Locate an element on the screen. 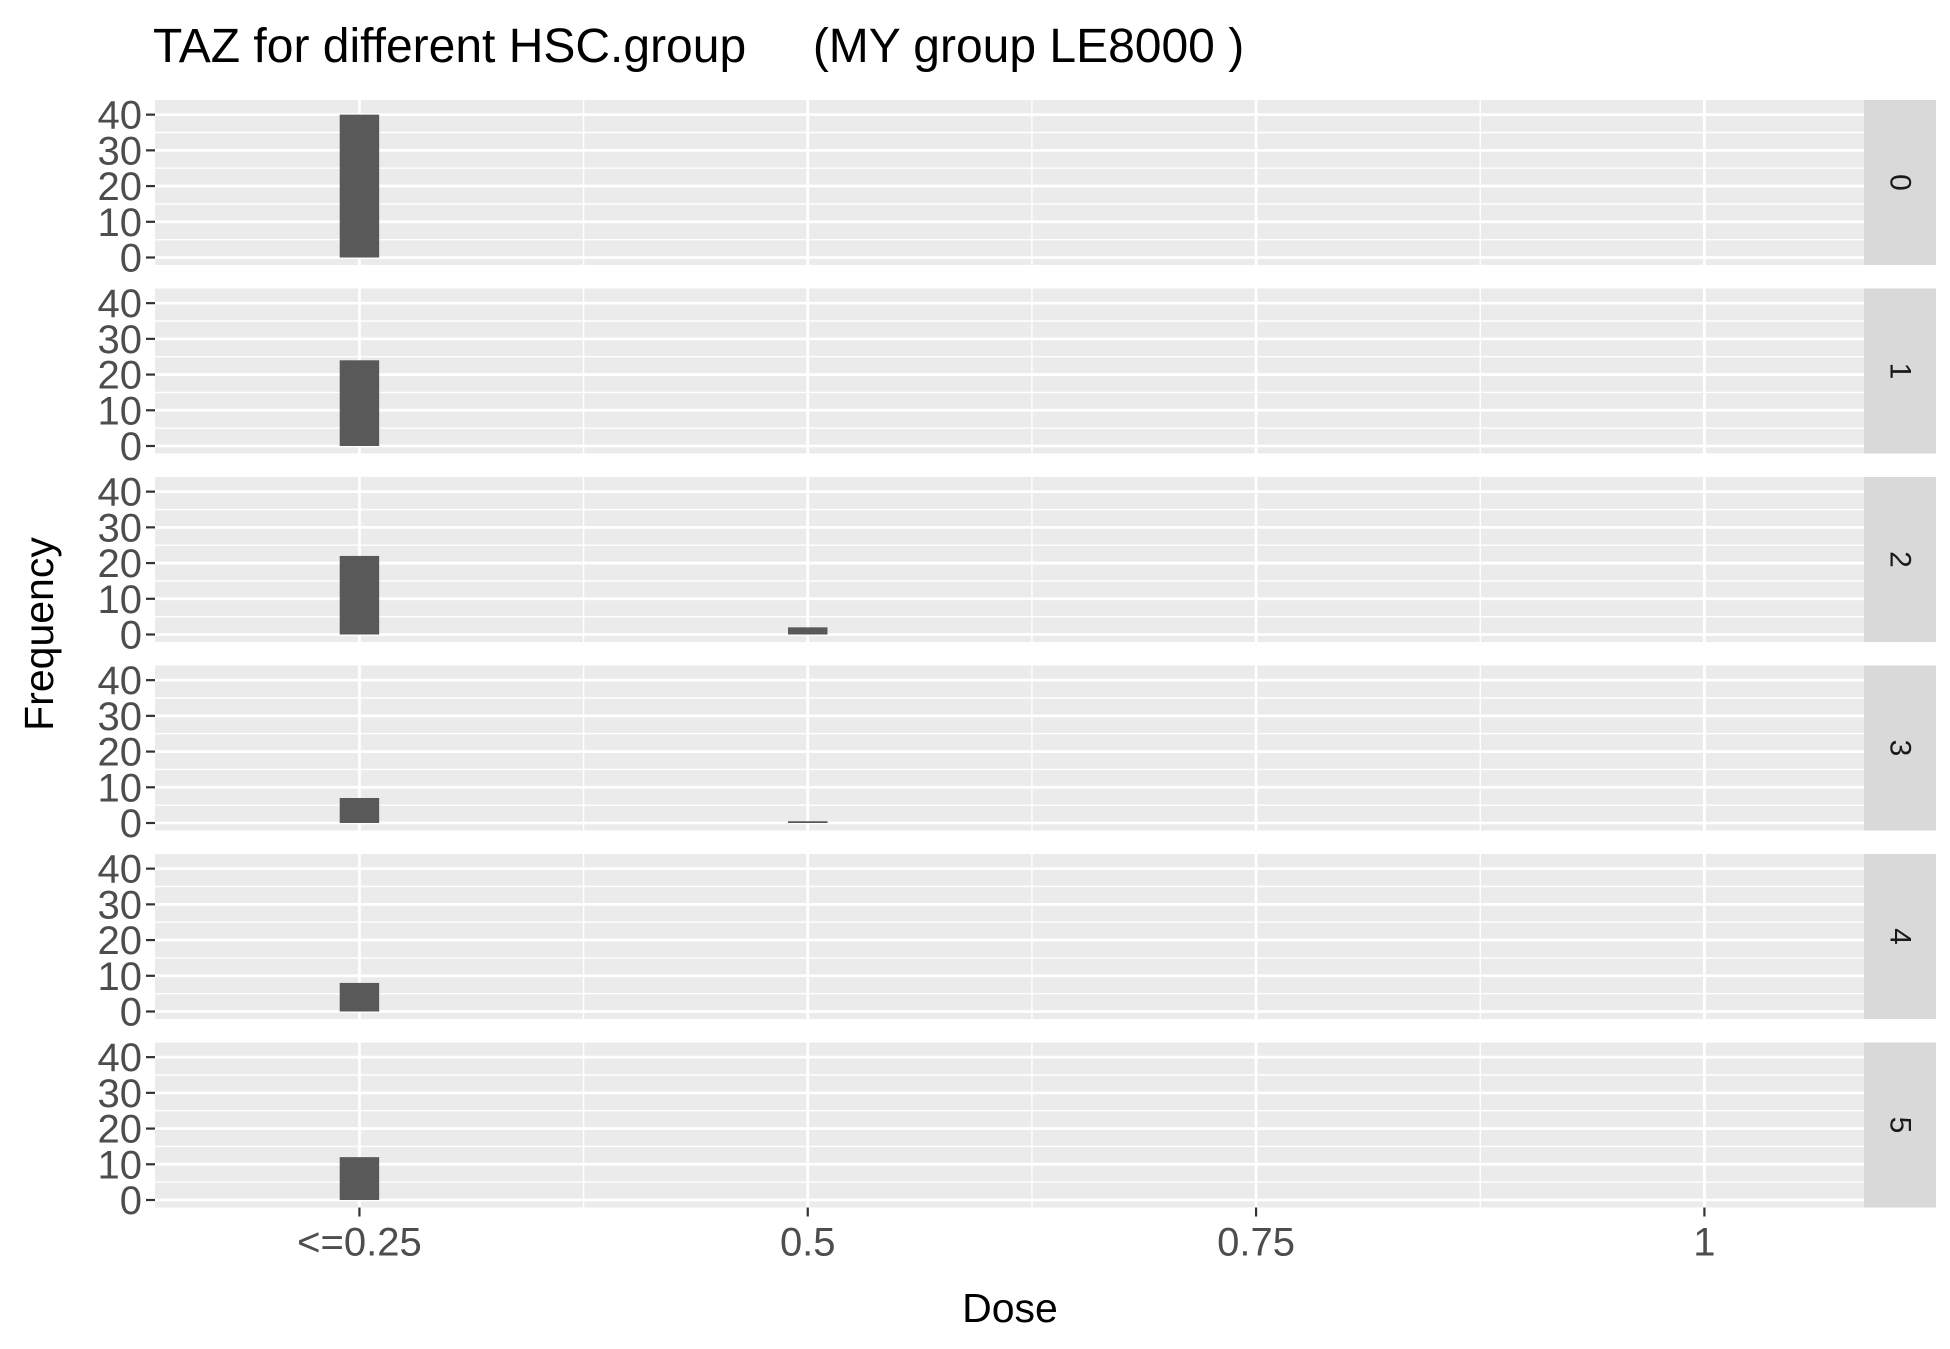  facet-strip-label: 1 is located at coordinates (1900, 371).